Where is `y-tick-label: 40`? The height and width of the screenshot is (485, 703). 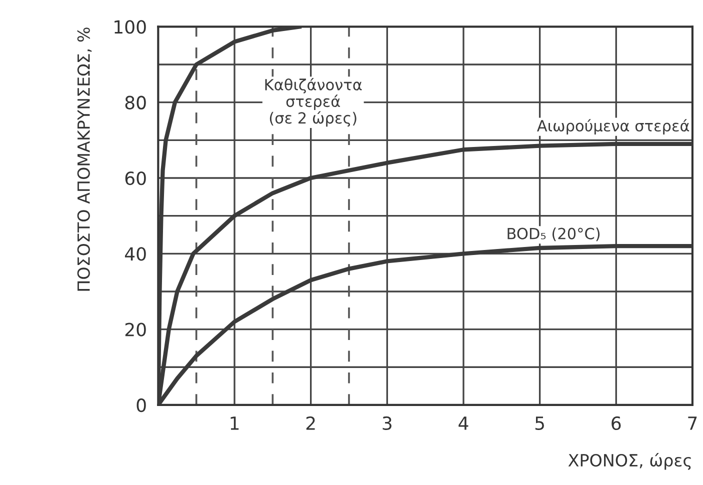
y-tick-label: 40 is located at coordinates (135, 254).